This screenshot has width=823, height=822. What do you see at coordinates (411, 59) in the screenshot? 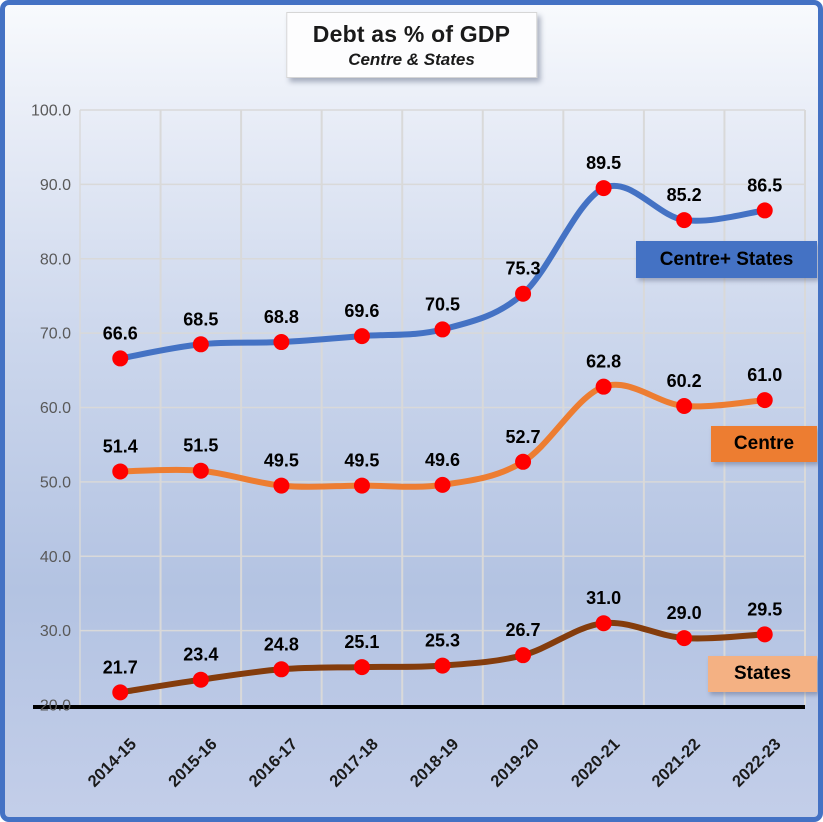
I see `chart-subtitle: Centre & States` at bounding box center [411, 59].